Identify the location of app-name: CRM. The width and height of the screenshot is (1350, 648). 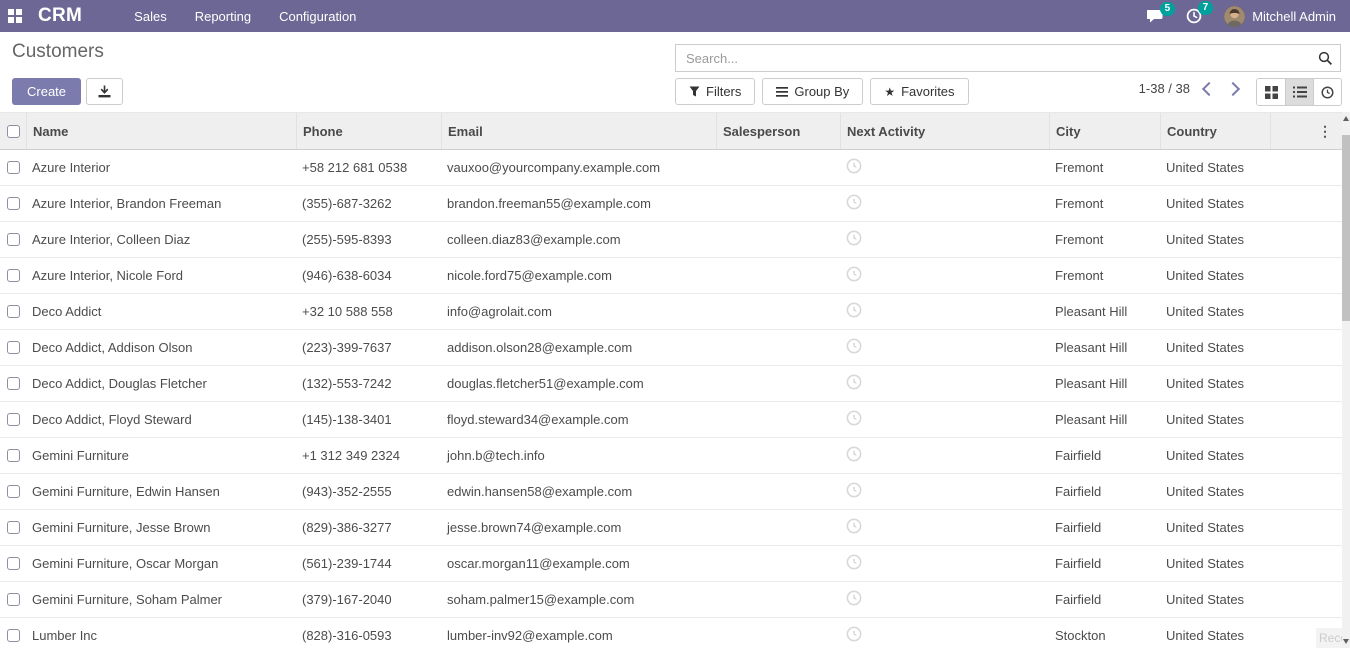
(60, 15).